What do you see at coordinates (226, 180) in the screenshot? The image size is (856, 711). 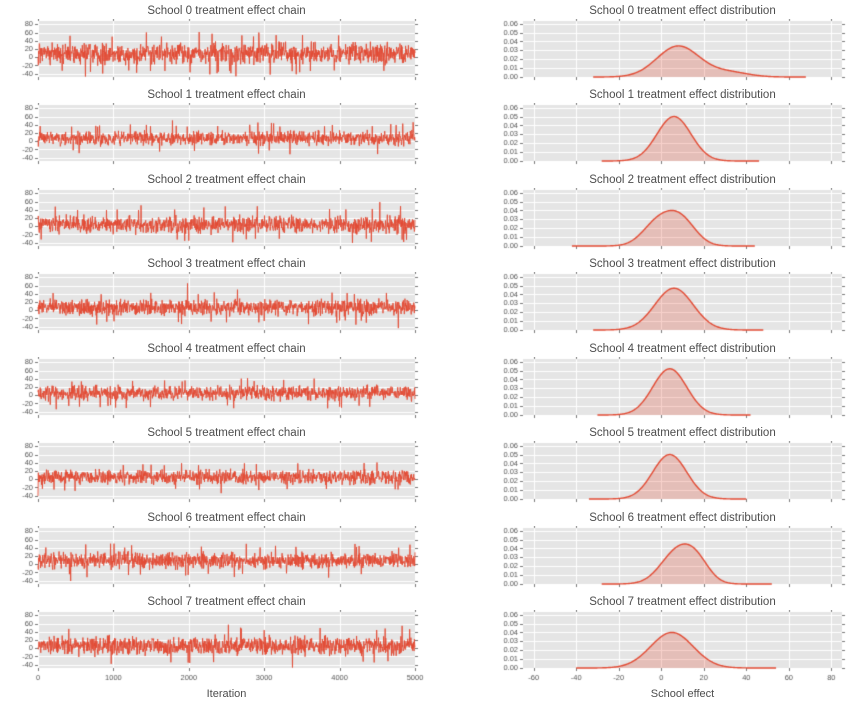 I see `trace-title-2: School 2 treatment effect chain` at bounding box center [226, 180].